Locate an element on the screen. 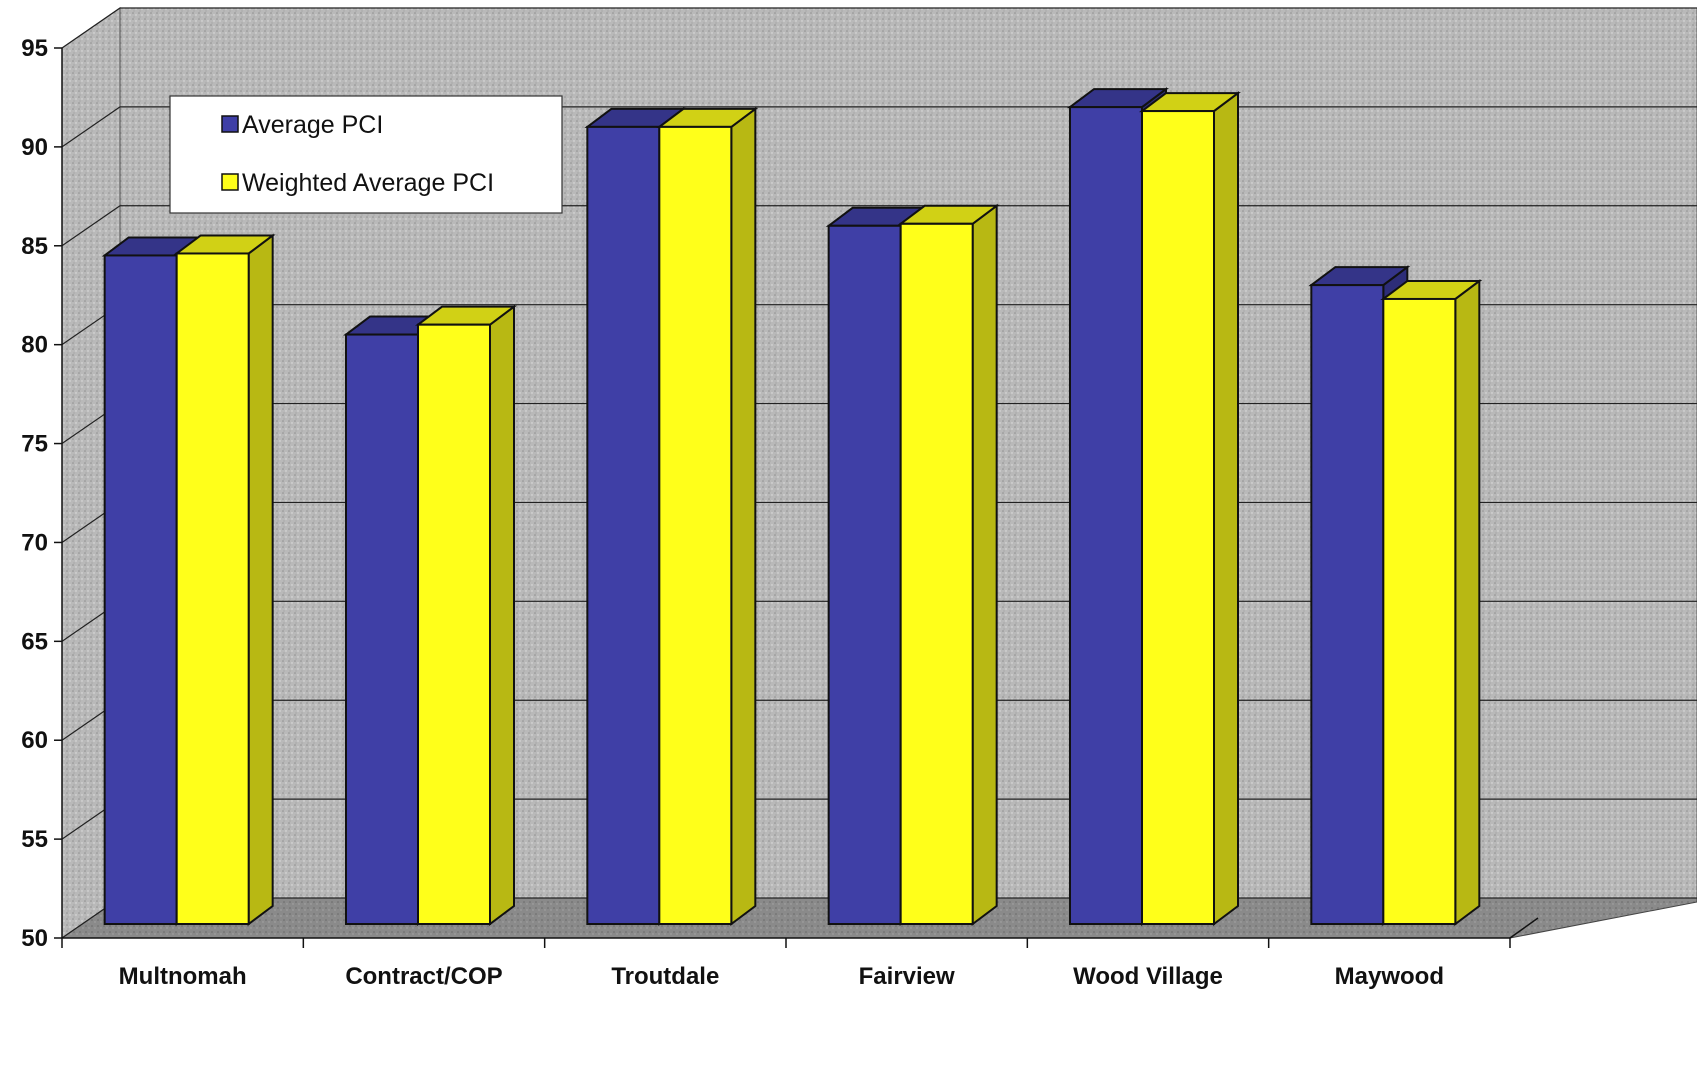 Image resolution: width=1697 pixels, height=1077 pixels. category-label: Contract/COP is located at coordinates (423, 976).